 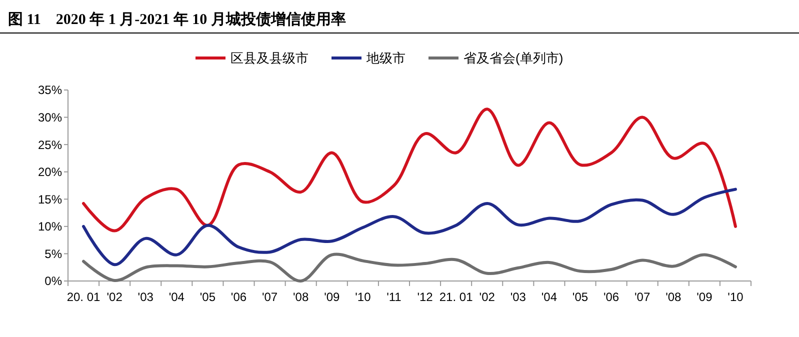 What do you see at coordinates (83, 297) in the screenshot?
I see `x-tick-label: 20. 01` at bounding box center [83, 297].